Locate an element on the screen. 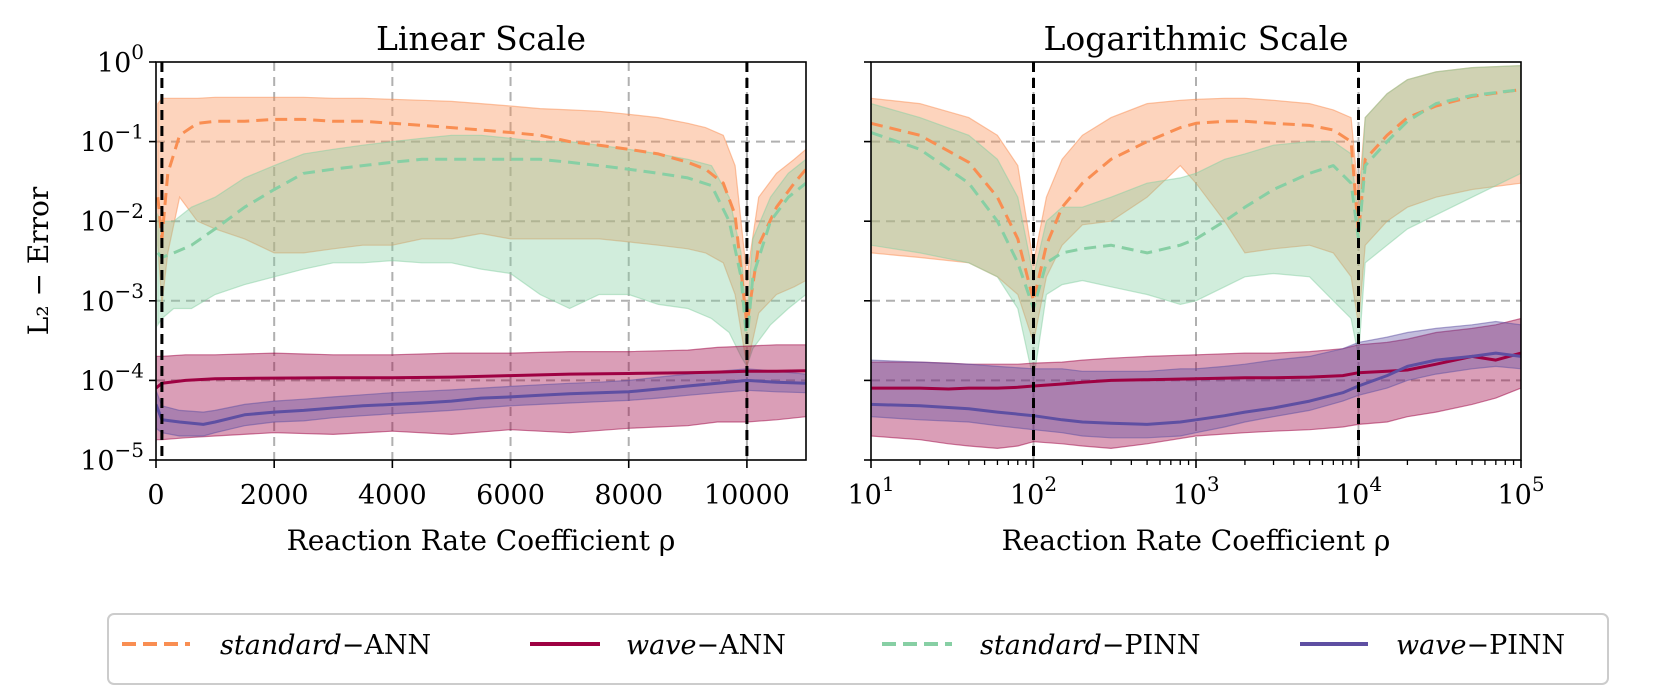 This screenshot has width=1662, height=696. x-tick-label: 4000 is located at coordinates (392, 495).